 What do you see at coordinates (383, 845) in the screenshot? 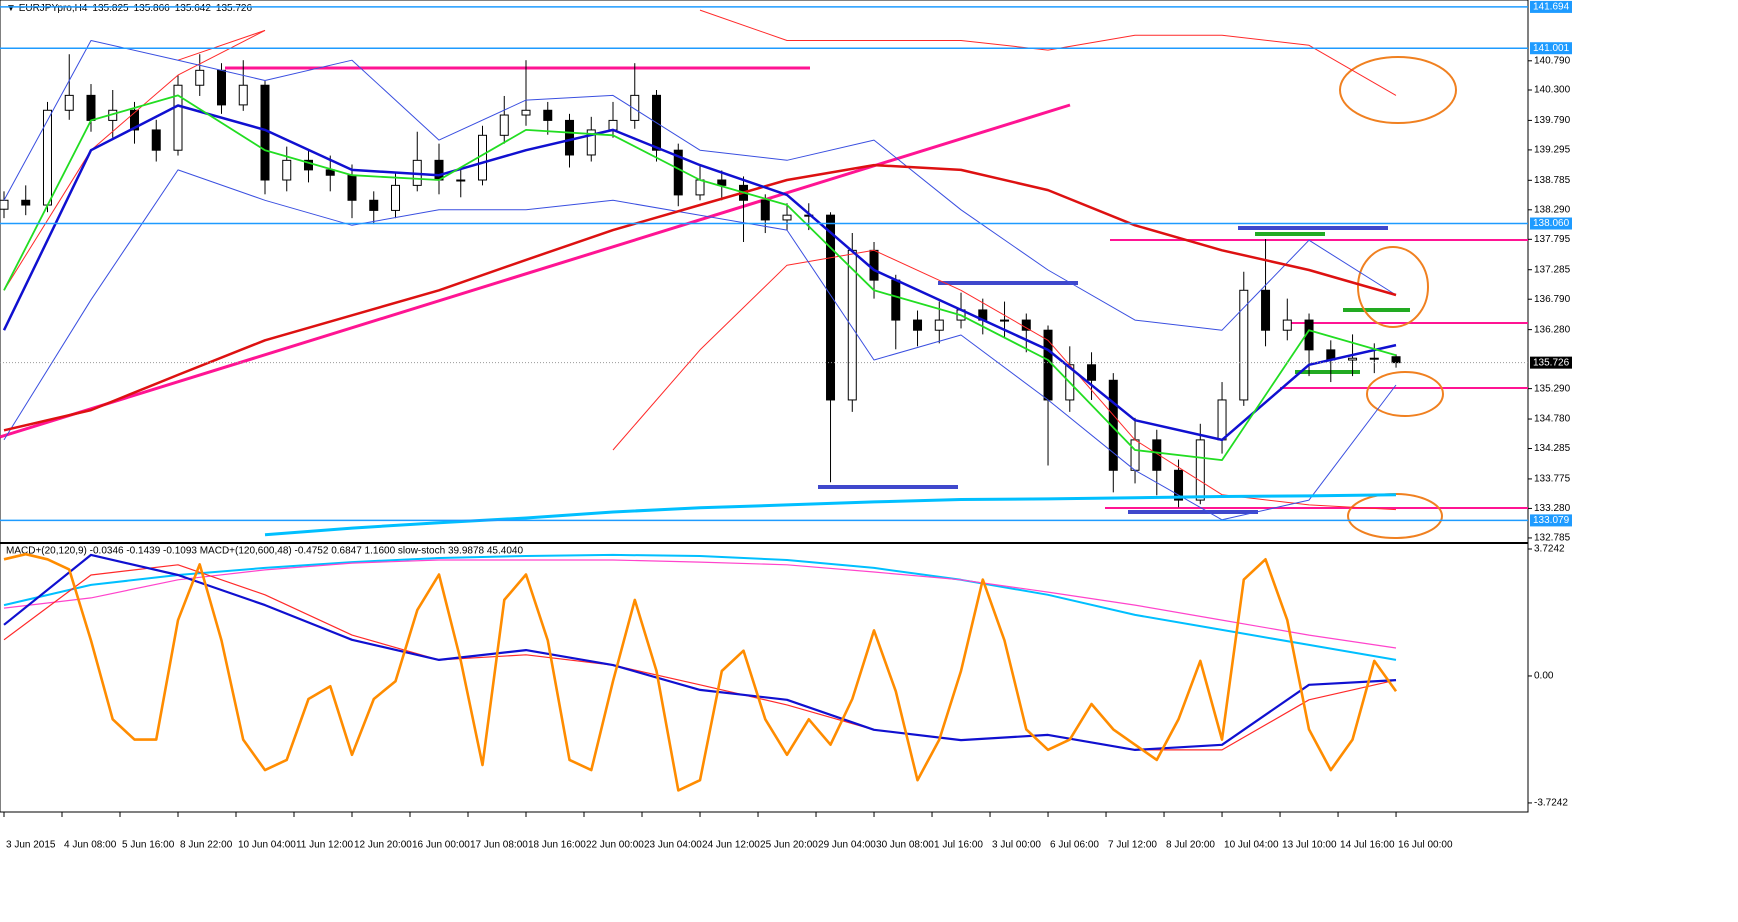
I see `x-tick-label: 12 Jun 20:00` at bounding box center [383, 845].